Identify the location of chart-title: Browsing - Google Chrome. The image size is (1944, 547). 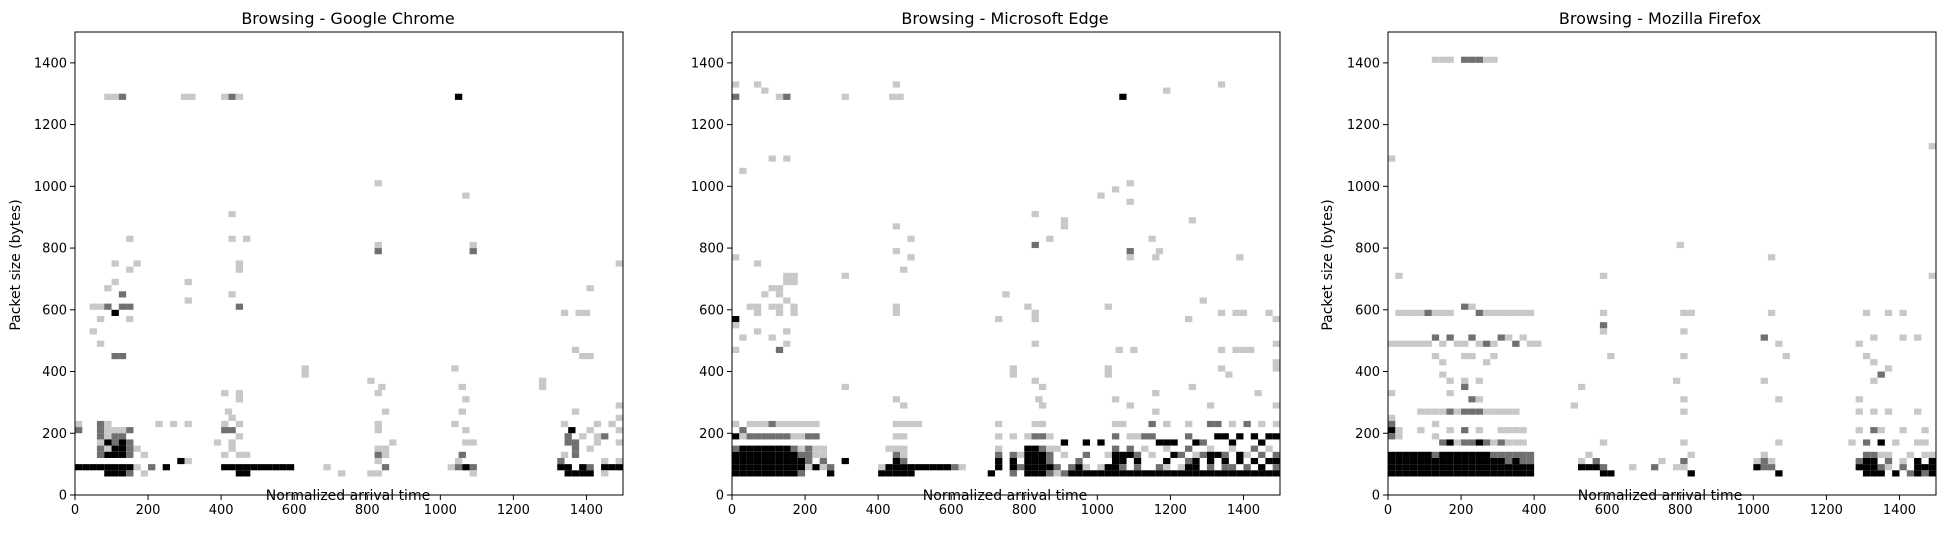
(347, 18).